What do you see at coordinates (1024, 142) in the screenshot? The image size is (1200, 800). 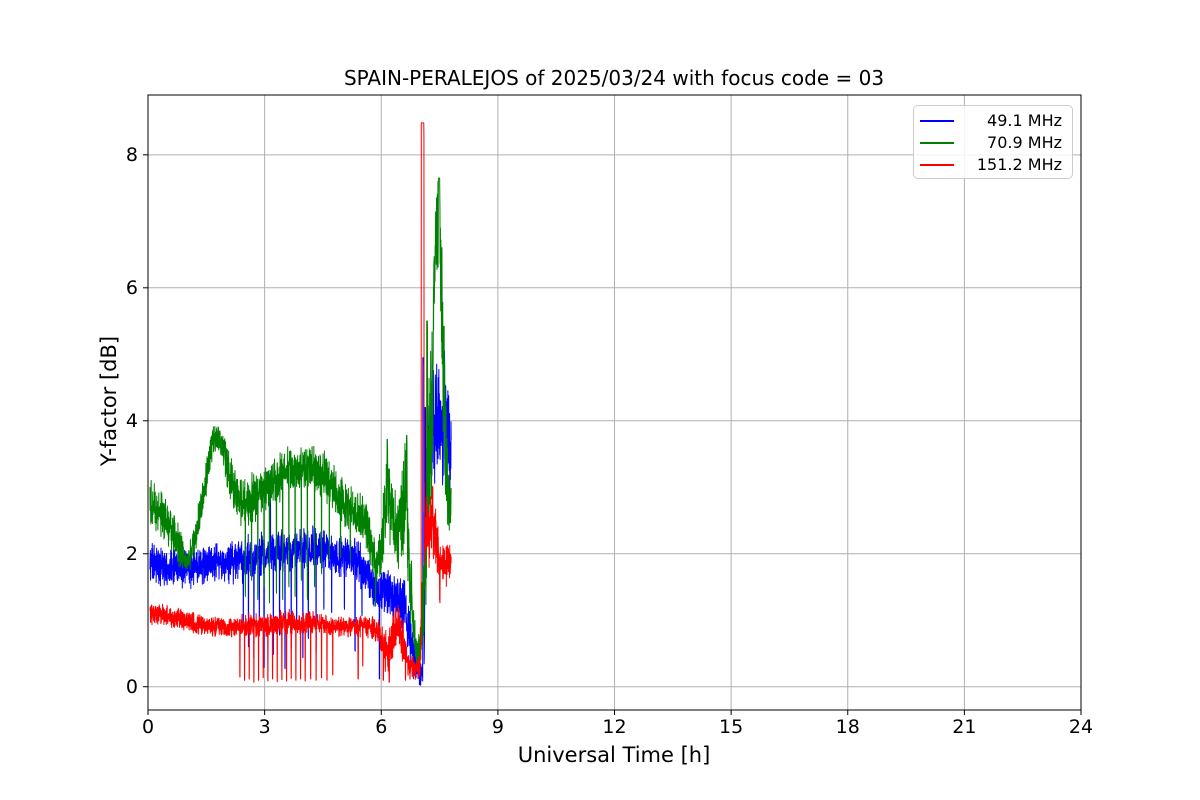 I see `legend-label: 70.9 MHz` at bounding box center [1024, 142].